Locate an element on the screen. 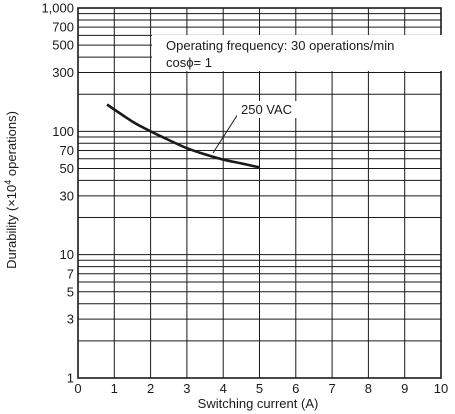 Image resolution: width=455 pixels, height=414 pixels. series-label-bg is located at coordinates (268, 109).